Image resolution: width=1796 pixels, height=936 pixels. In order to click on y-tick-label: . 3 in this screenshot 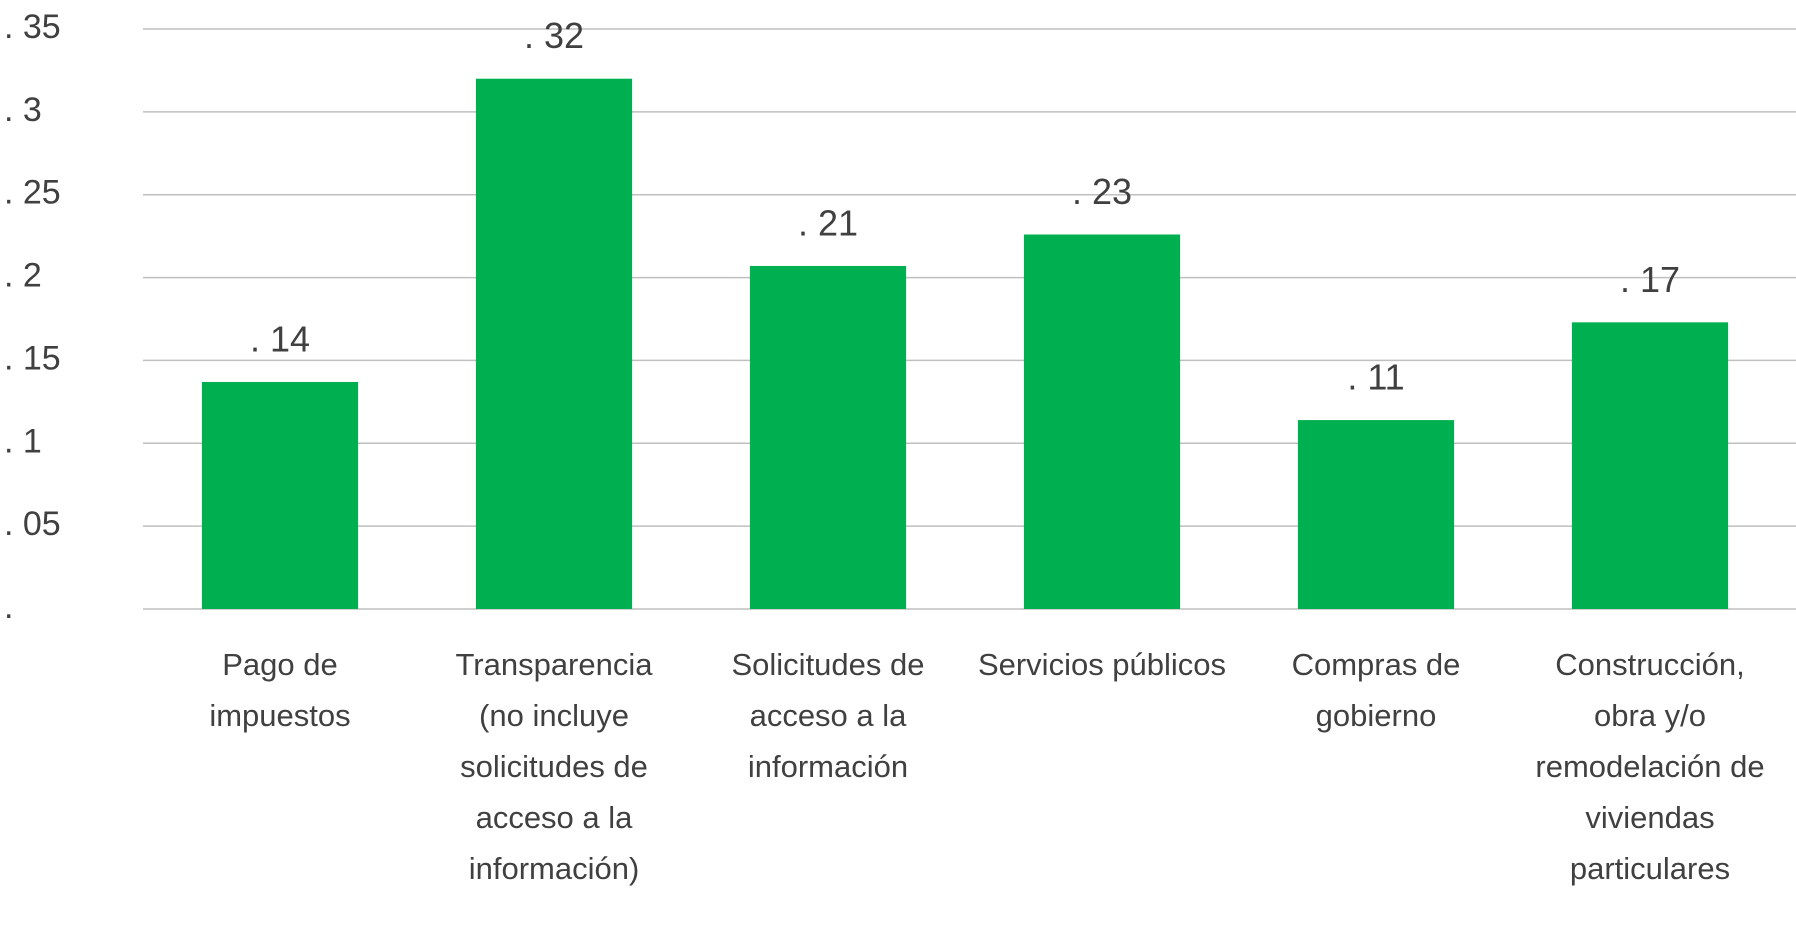, I will do `click(23, 110)`.